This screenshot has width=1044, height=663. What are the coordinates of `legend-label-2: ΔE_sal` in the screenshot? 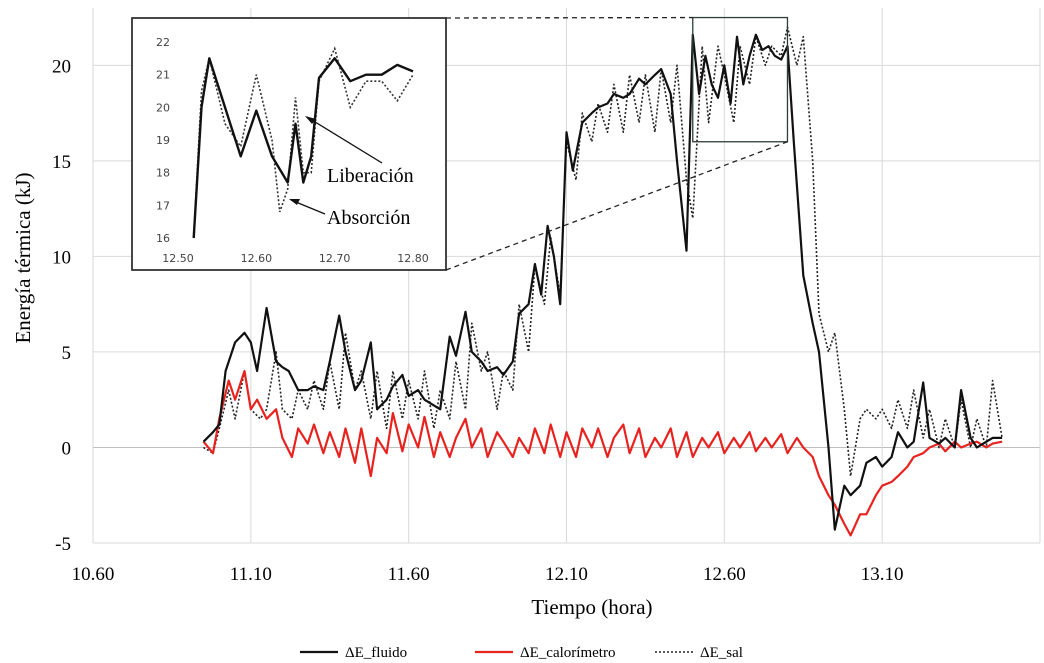 It's located at (721, 653).